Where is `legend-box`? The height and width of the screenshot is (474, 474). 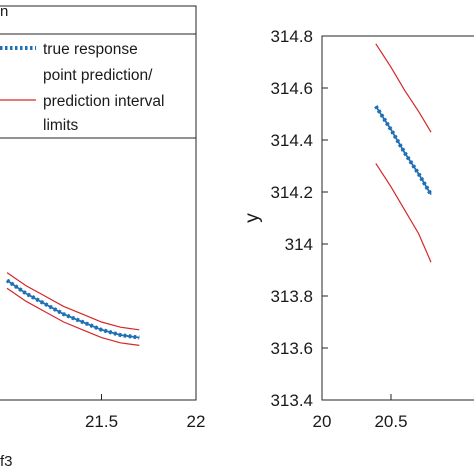
legend-box is located at coordinates (98, 86).